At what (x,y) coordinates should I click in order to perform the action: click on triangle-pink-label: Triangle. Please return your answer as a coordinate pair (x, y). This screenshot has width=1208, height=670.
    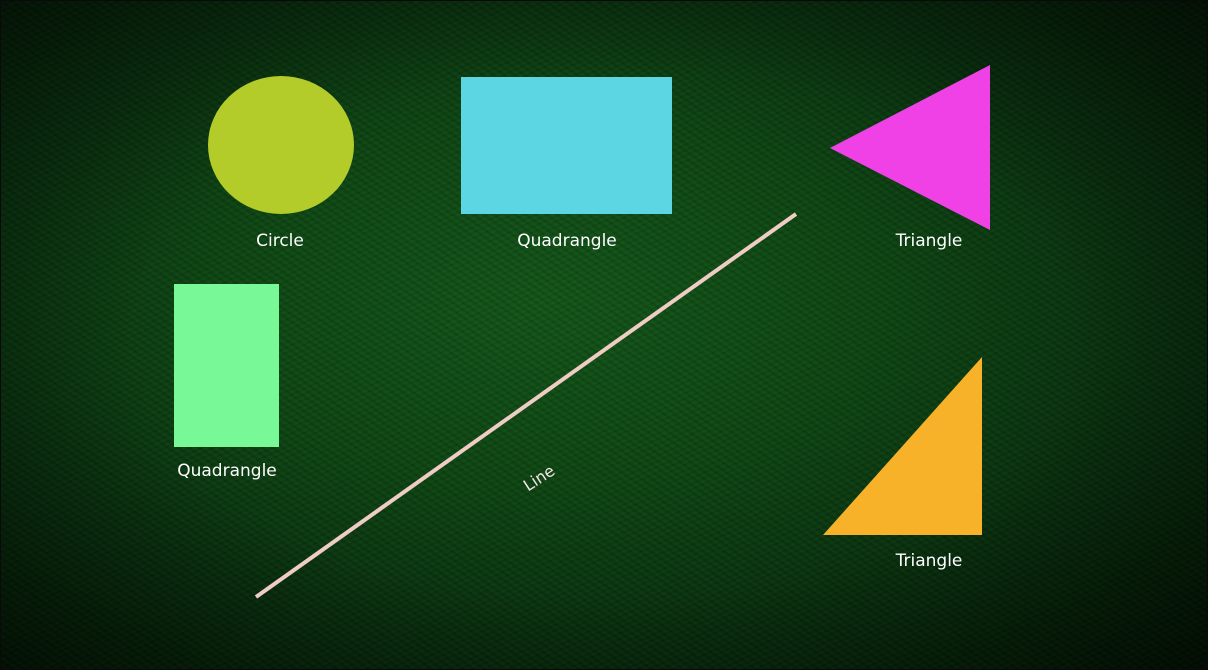
    Looking at the image, I should click on (929, 241).